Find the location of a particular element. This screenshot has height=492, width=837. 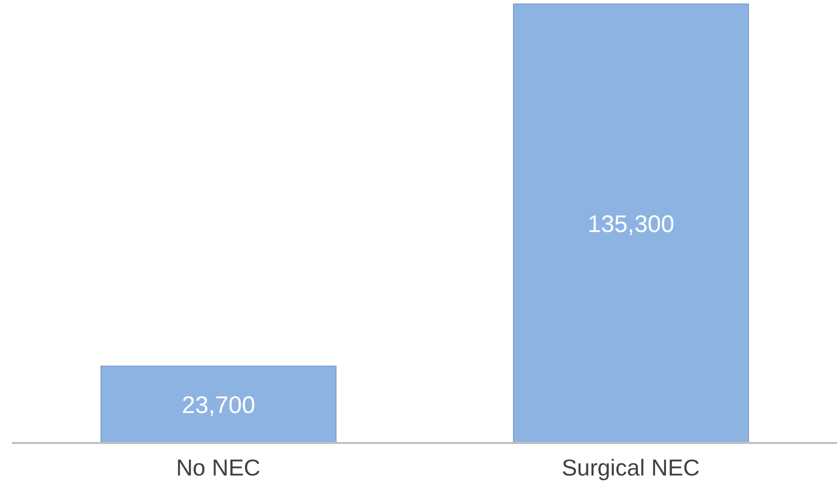

x-tick-label: Surgical NEC is located at coordinates (631, 467).